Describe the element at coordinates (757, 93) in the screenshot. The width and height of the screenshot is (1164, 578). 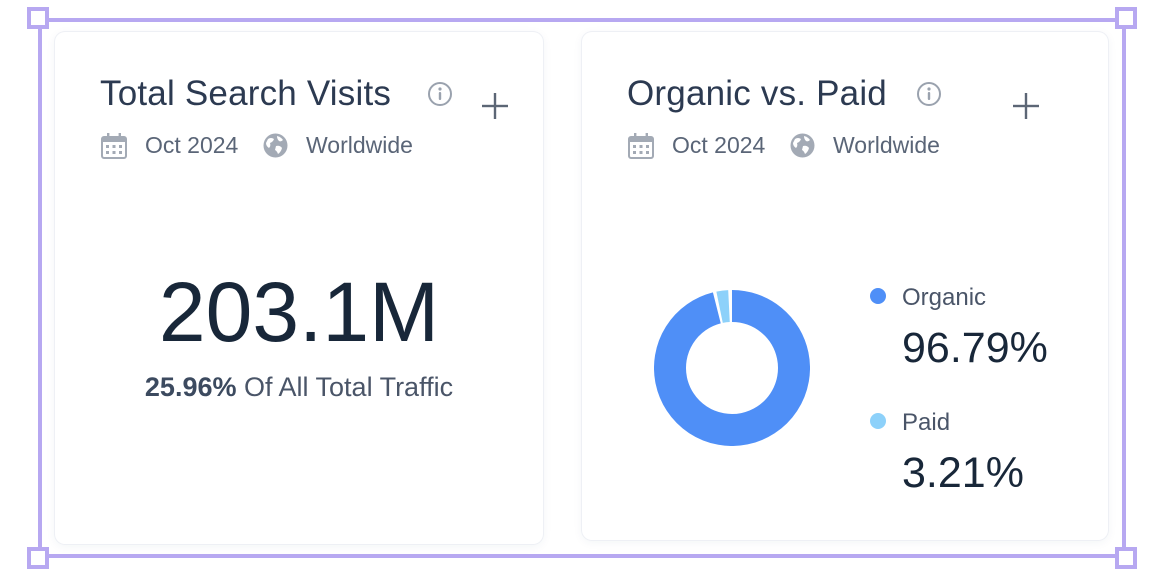
I see `card-title: Organic vs. Paid` at that location.